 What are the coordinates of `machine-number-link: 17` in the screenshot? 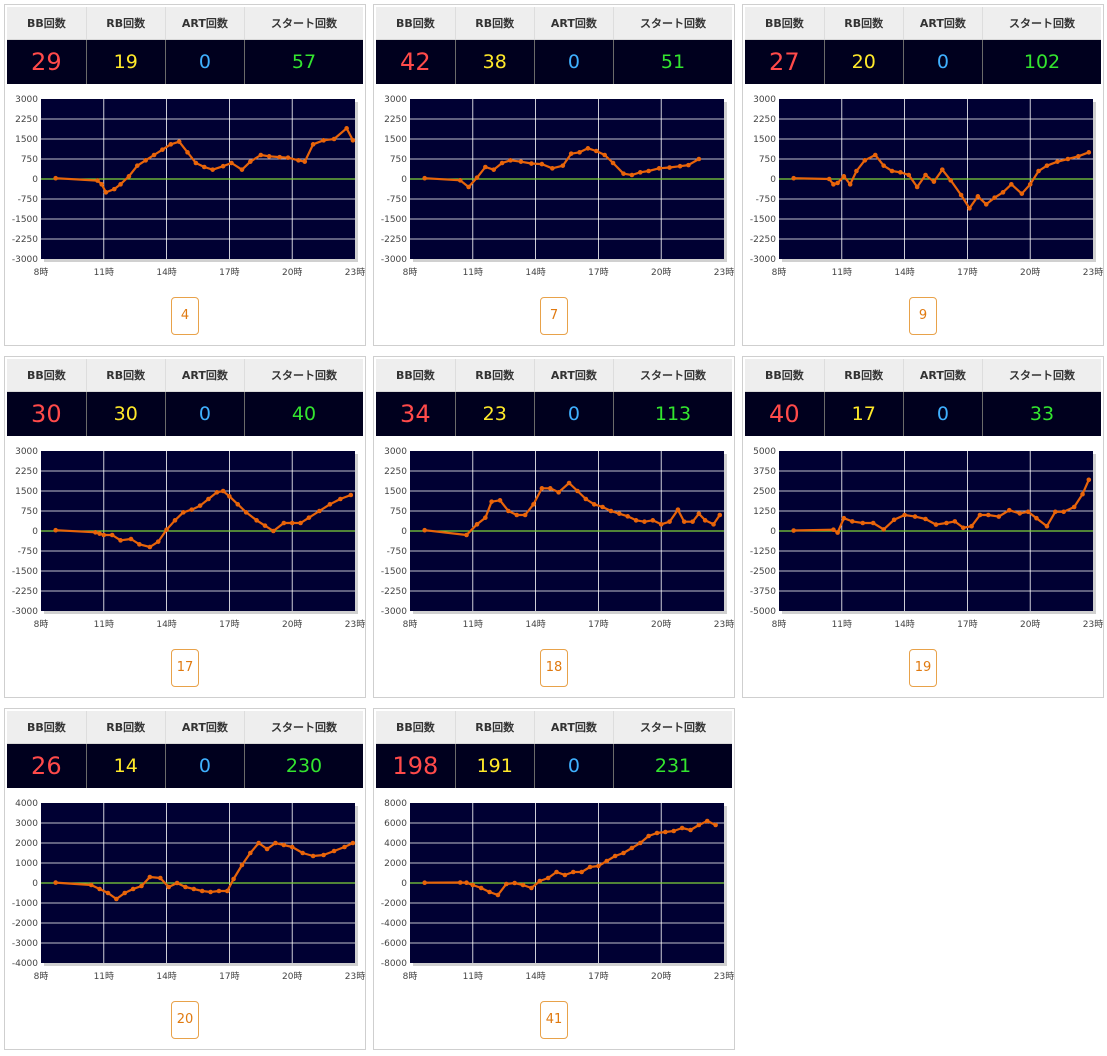 It's located at (185, 668).